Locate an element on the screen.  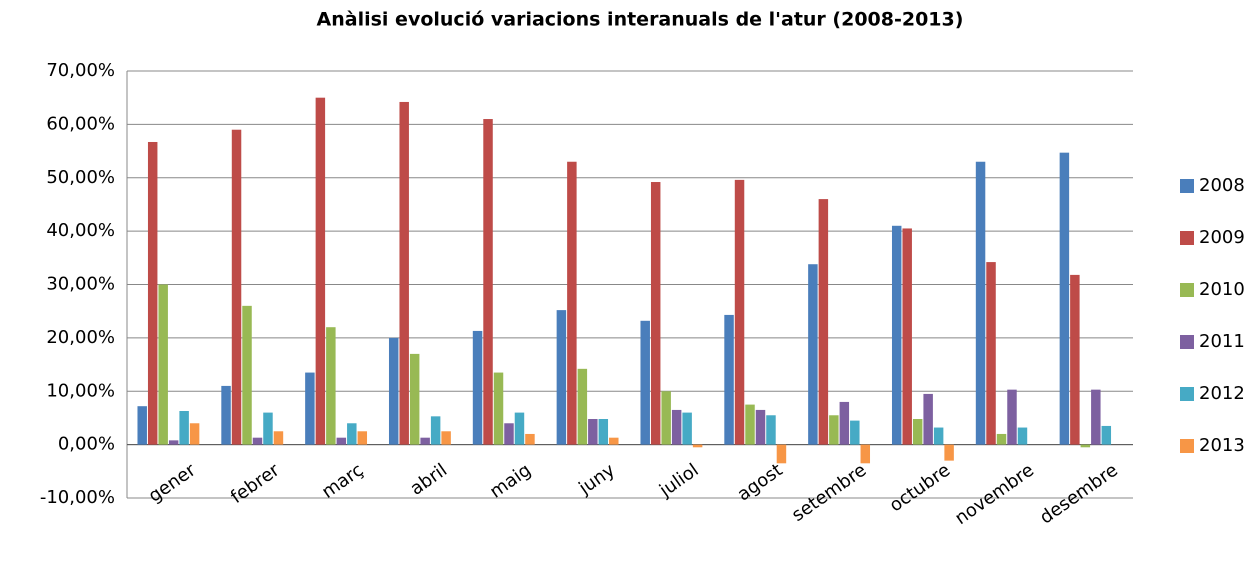
x-tick-label: desembre is located at coordinates (1079, 494).